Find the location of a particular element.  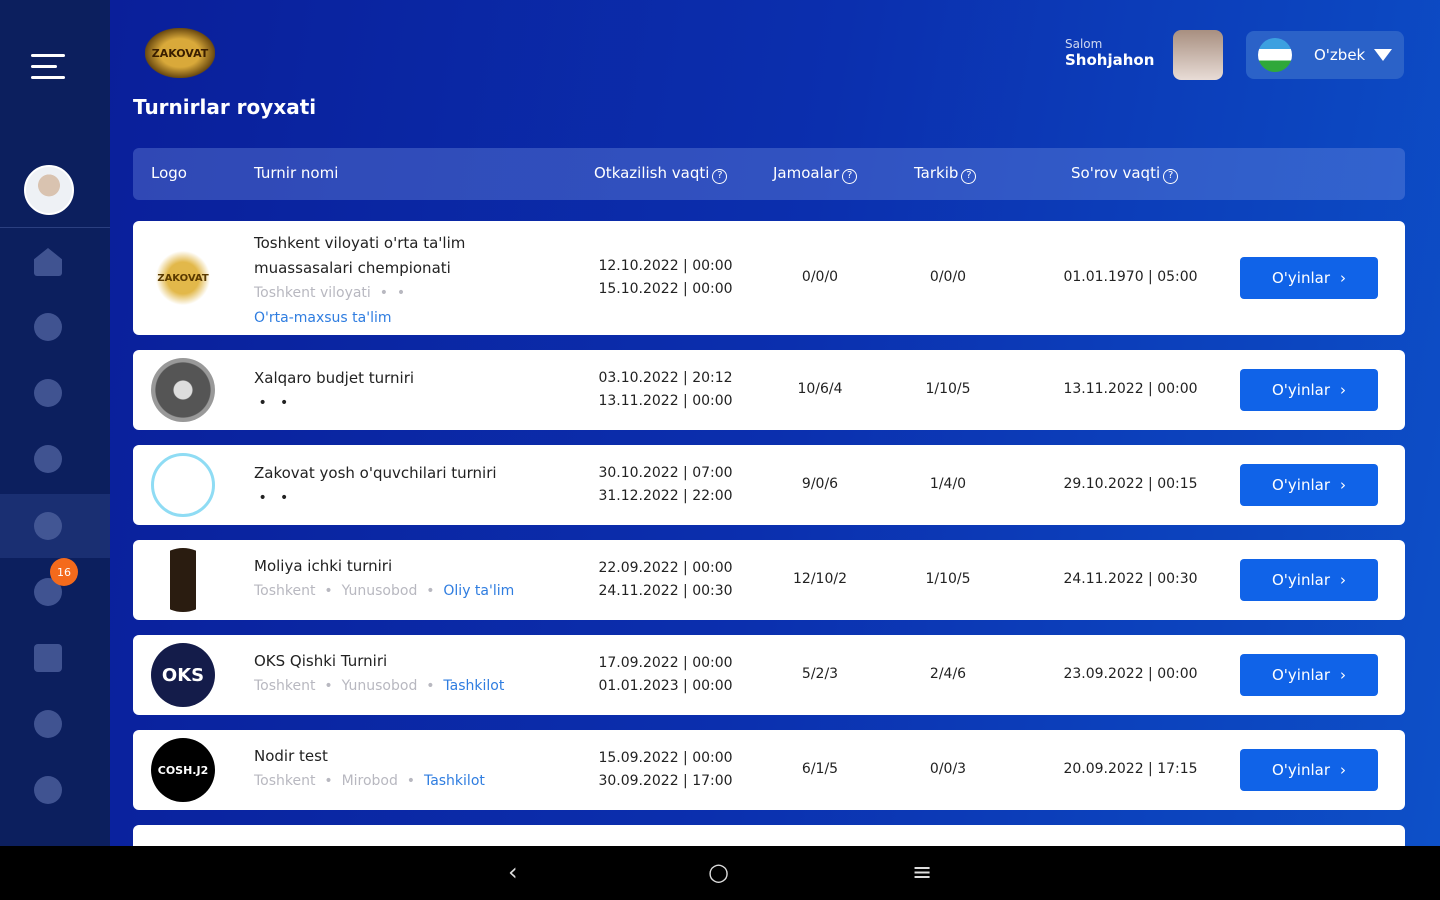

teams-count: 9/0/6 is located at coordinates (820, 484).